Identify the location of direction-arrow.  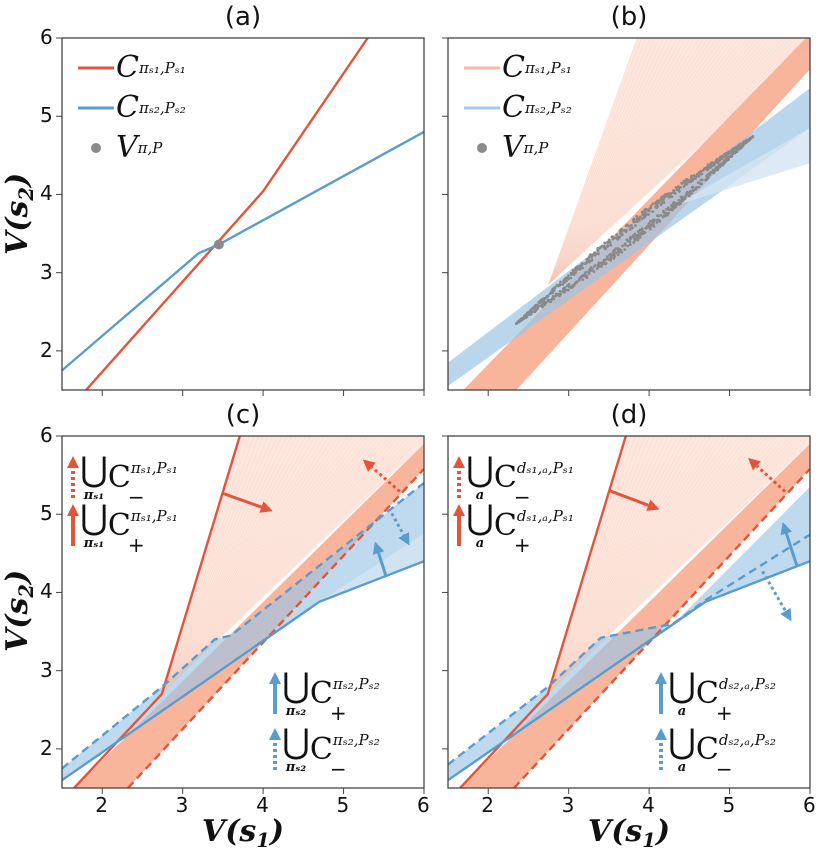
(791, 550).